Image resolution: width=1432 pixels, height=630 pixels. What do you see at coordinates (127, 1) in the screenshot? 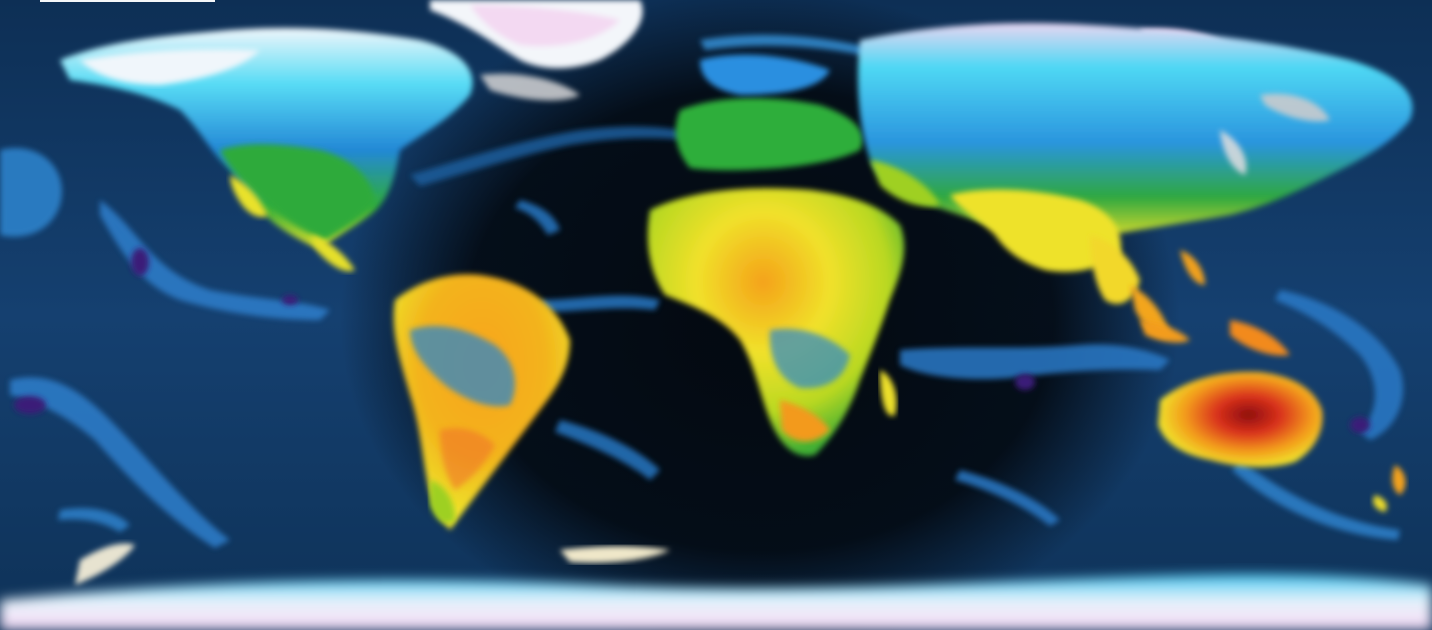
I see `scale-bar` at bounding box center [127, 1].